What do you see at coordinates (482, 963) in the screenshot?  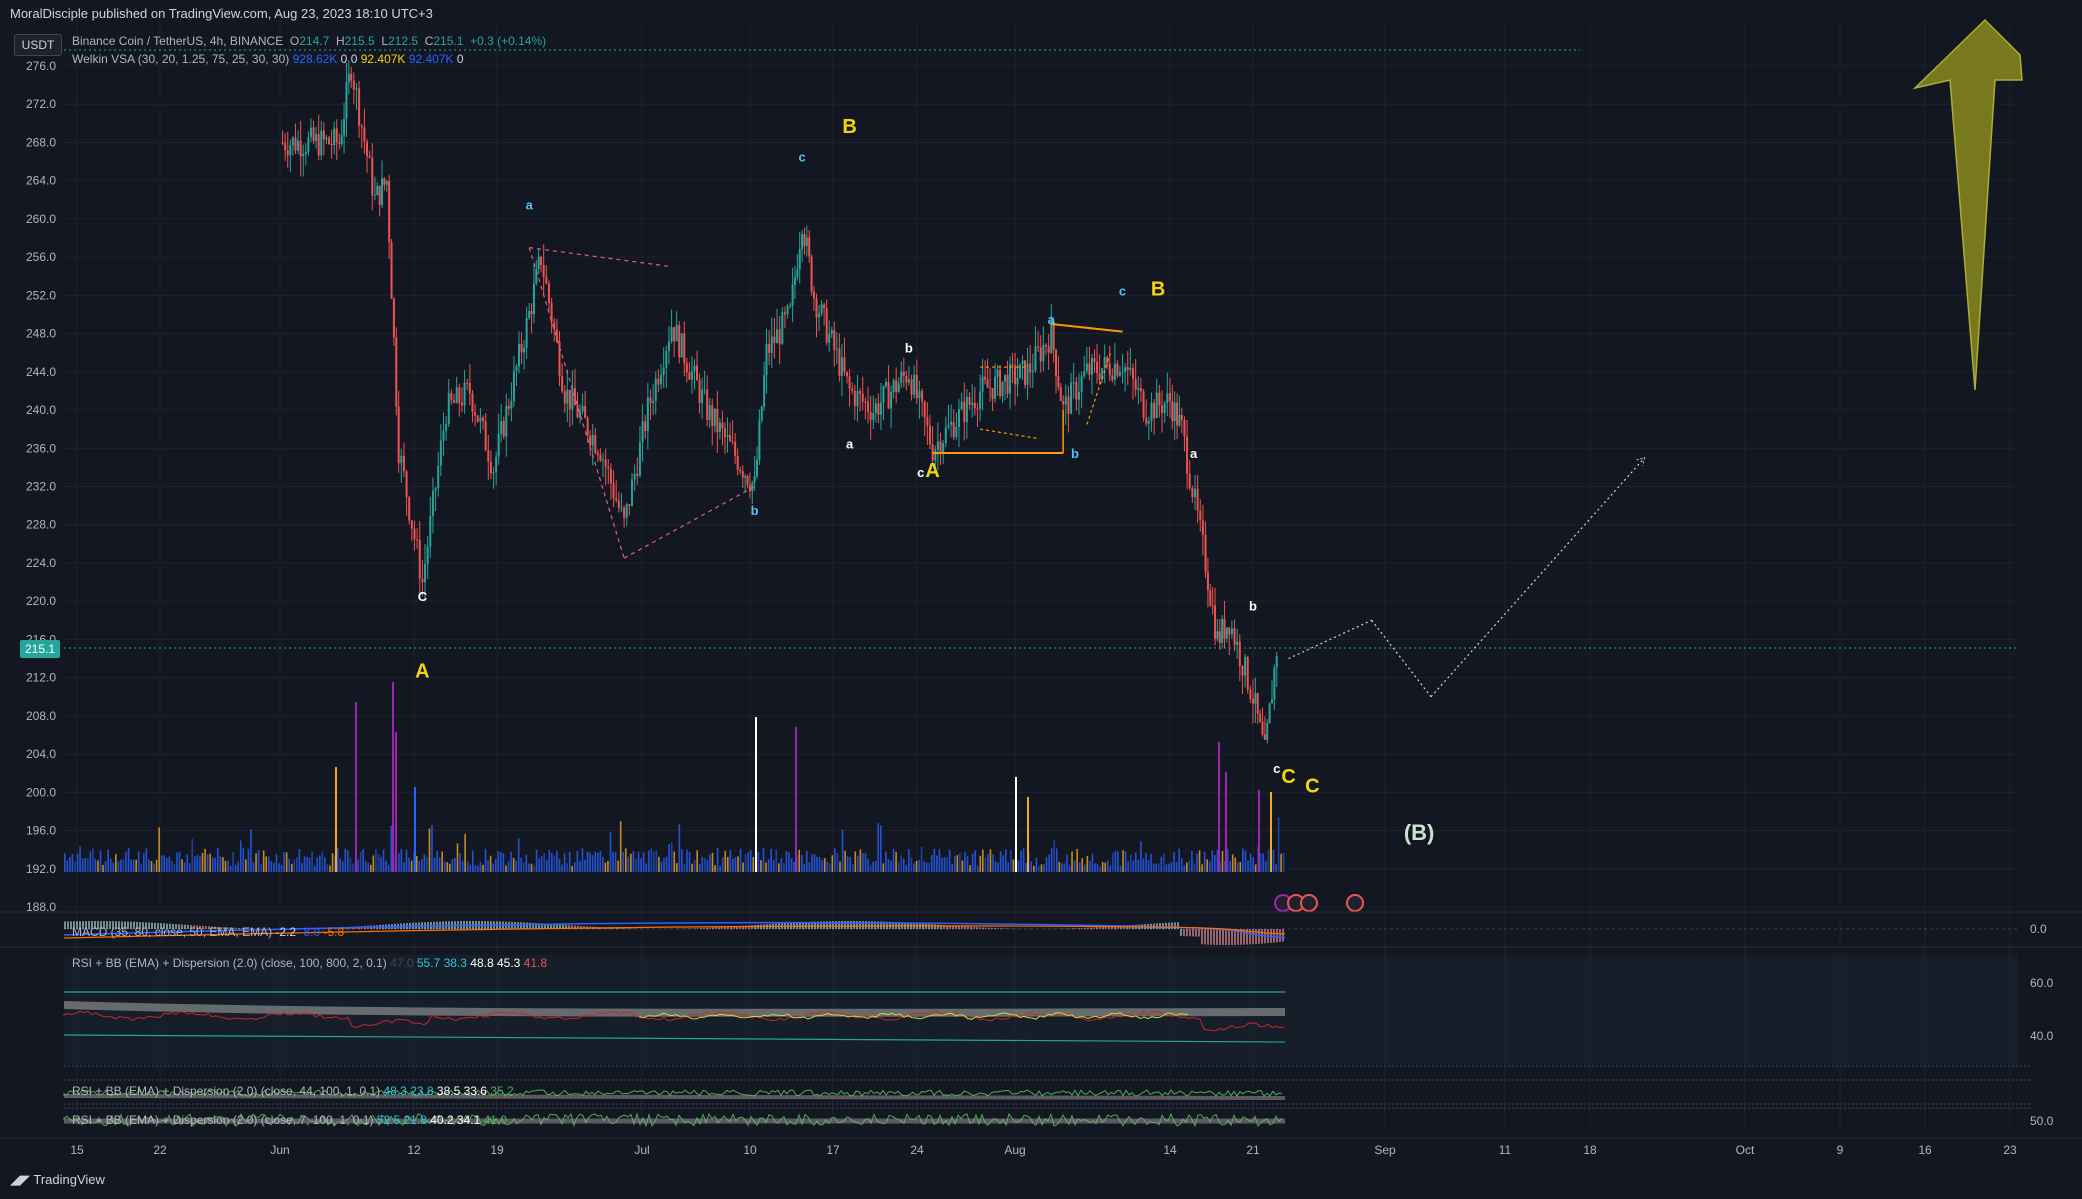 I see `rsi1-v3: 48.8` at bounding box center [482, 963].